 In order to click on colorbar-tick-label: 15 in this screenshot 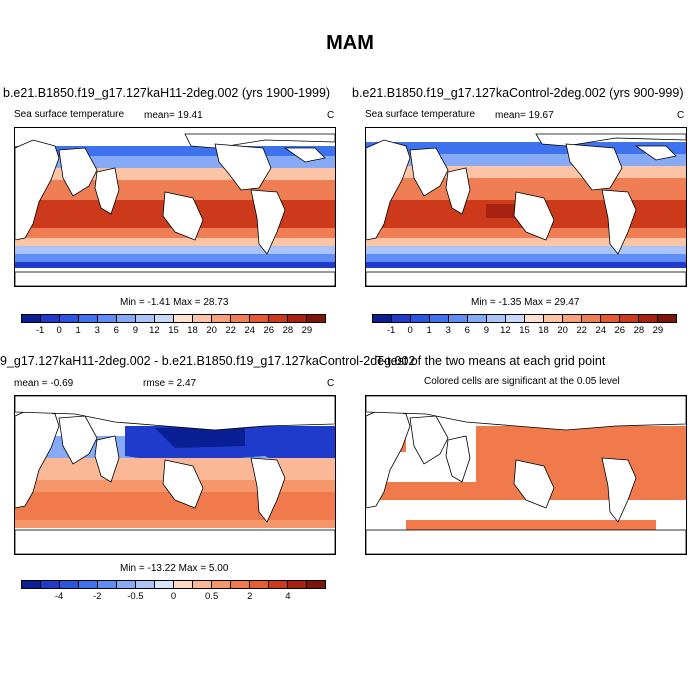, I will do `click(524, 330)`.